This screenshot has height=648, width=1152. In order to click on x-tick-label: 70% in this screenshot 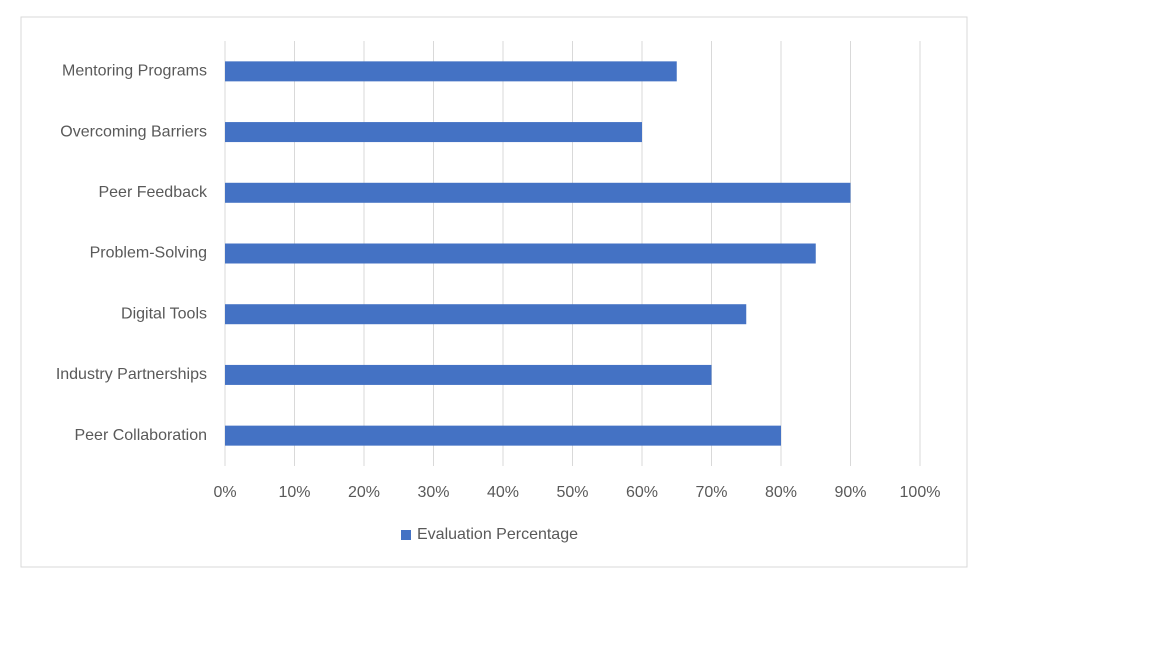, I will do `click(711, 492)`.